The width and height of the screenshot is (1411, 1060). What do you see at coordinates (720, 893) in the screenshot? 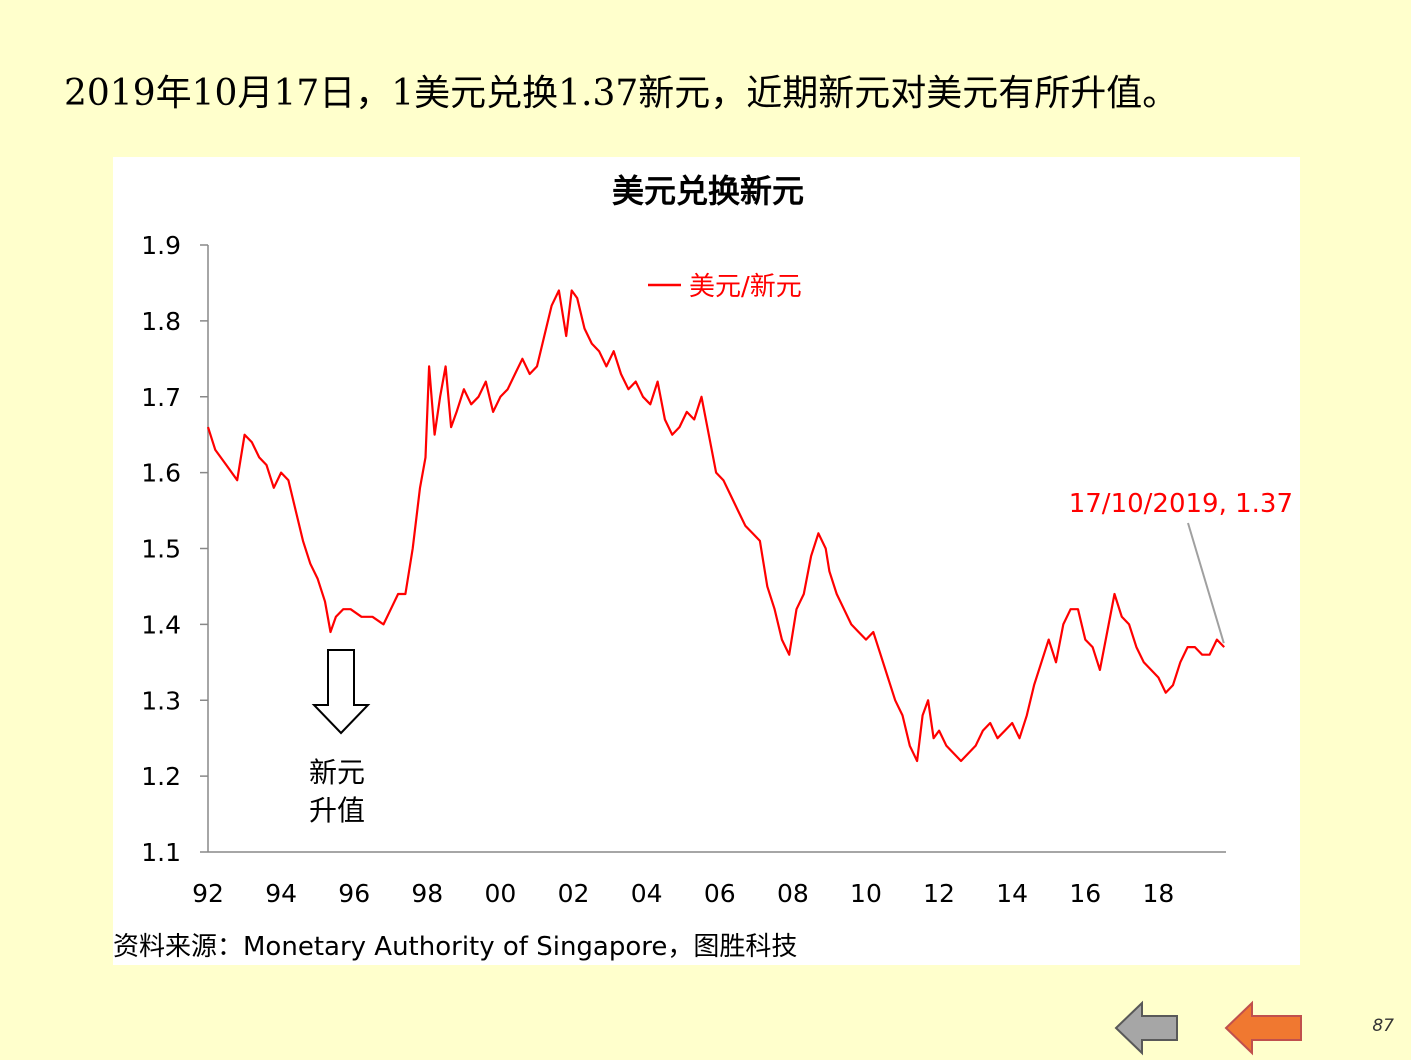
I see `x-tick-label: 06` at bounding box center [720, 893].